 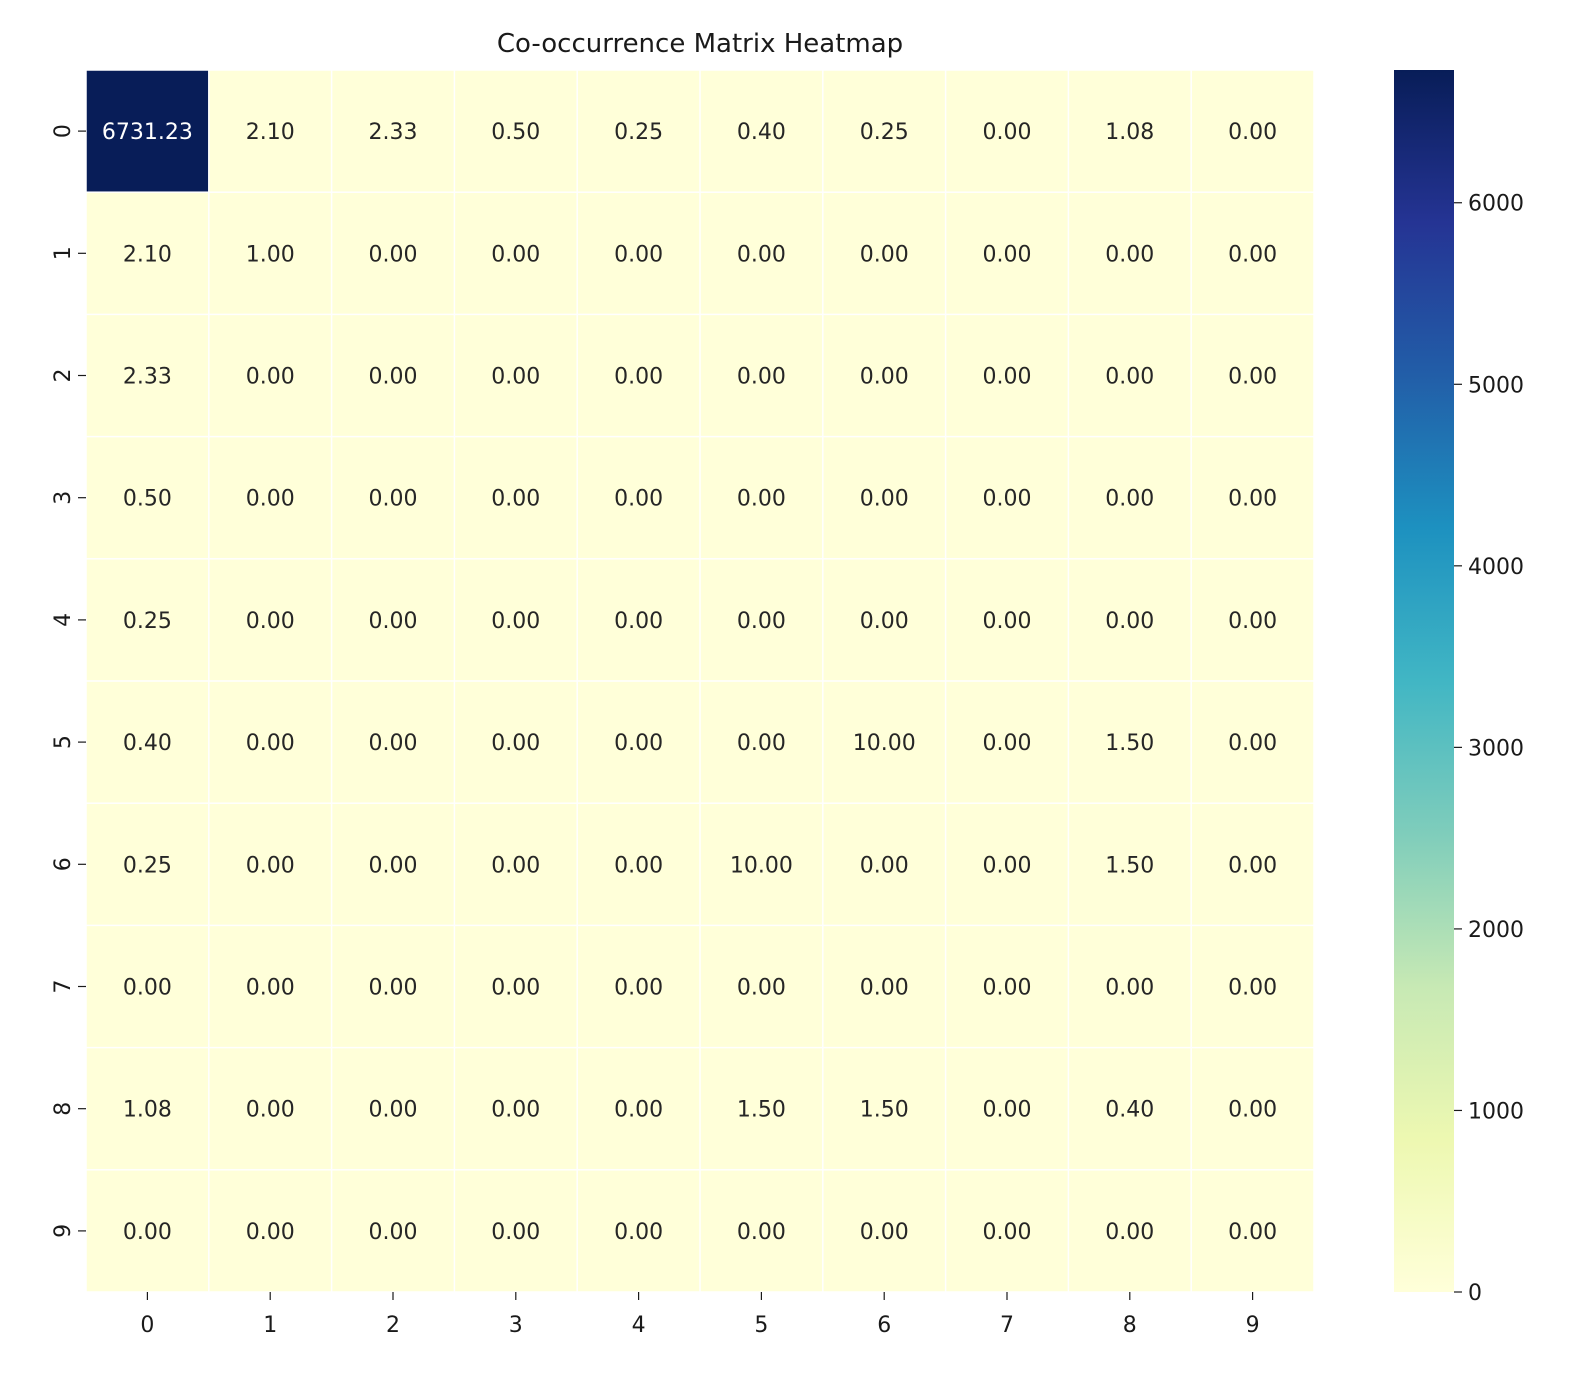 What do you see at coordinates (638, 1110) in the screenshot?
I see `cell-value-label-r8-c4: 0.00` at bounding box center [638, 1110].